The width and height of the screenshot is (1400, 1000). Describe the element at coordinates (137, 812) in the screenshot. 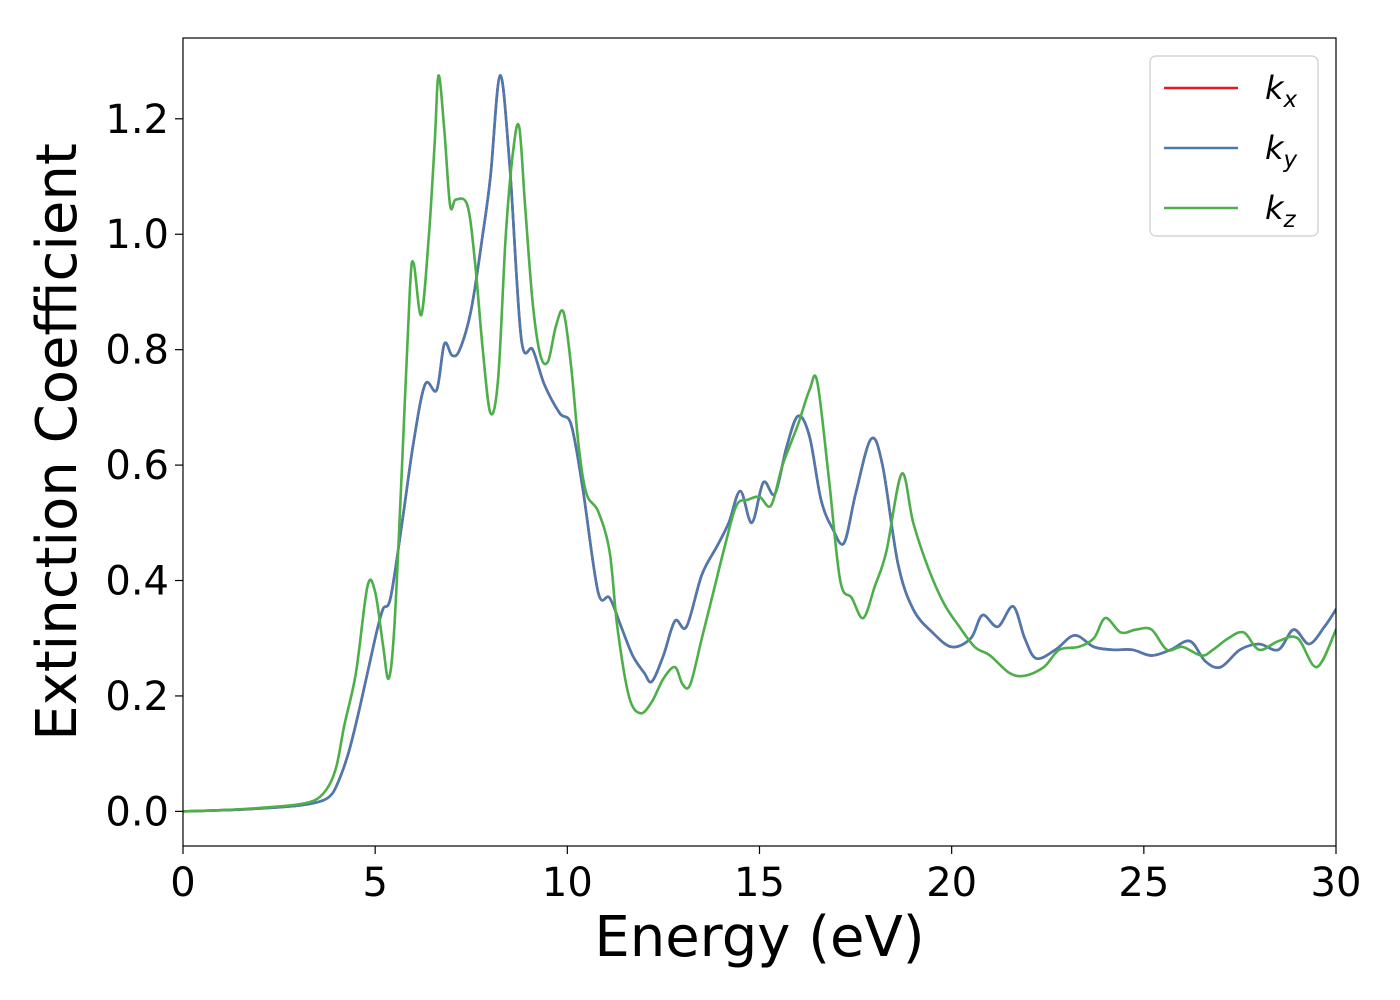

I see `y-tick-label: 0.0` at that location.